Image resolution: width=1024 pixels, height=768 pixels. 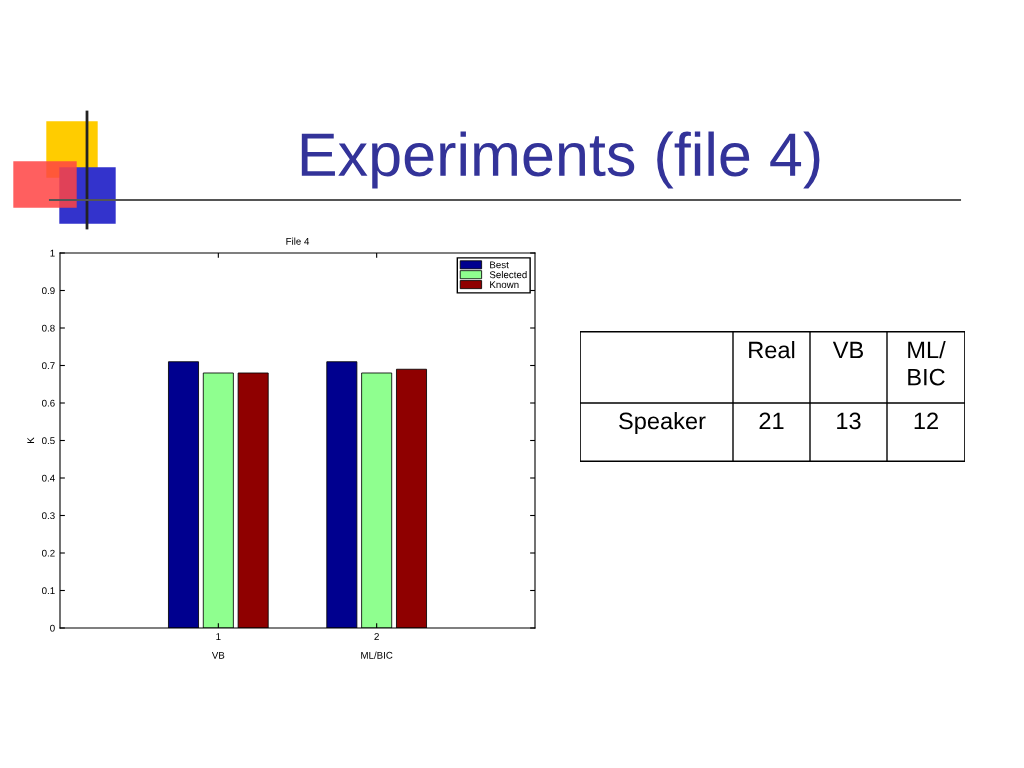 I want to click on text: ML/BIC, so click(x=377, y=655).